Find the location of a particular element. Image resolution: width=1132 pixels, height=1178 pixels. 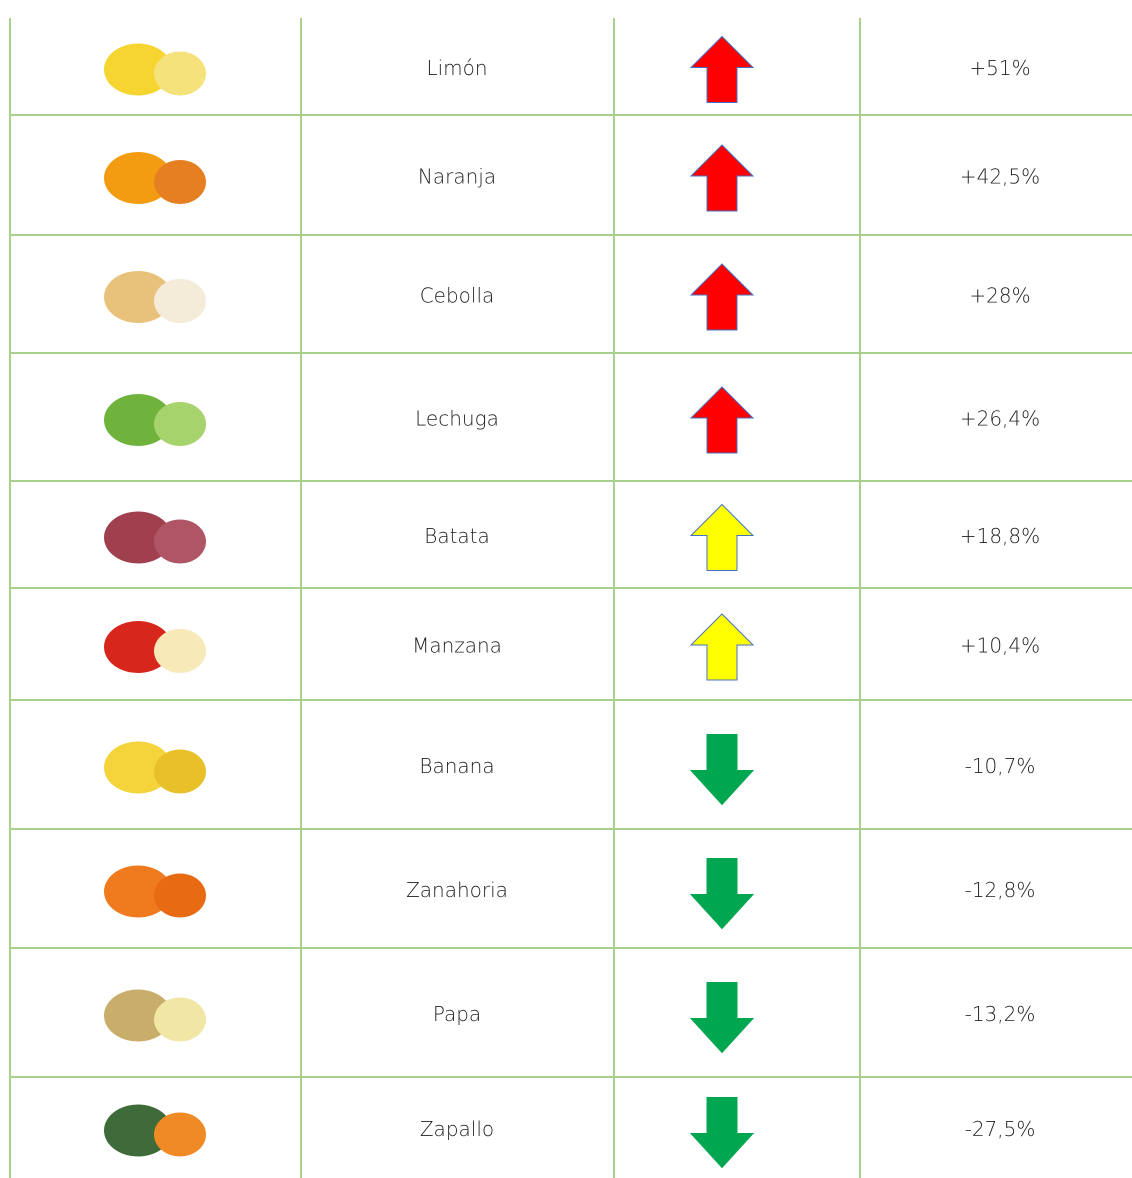

product-name: Zapallo is located at coordinates (457, 1129).